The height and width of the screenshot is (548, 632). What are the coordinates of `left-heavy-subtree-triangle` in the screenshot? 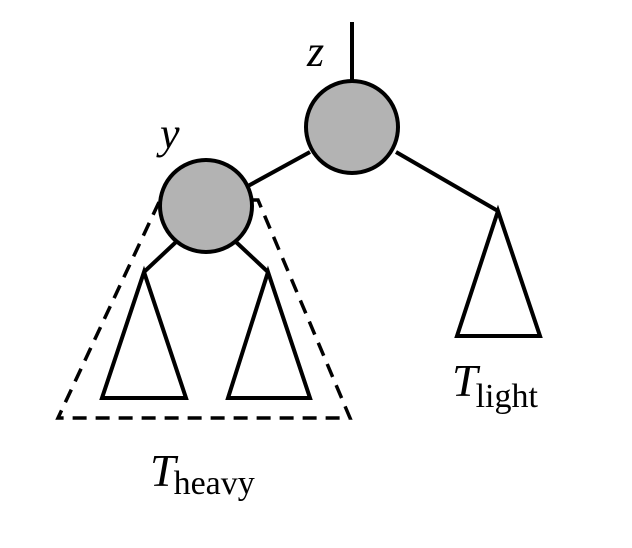 It's located at (144, 332).